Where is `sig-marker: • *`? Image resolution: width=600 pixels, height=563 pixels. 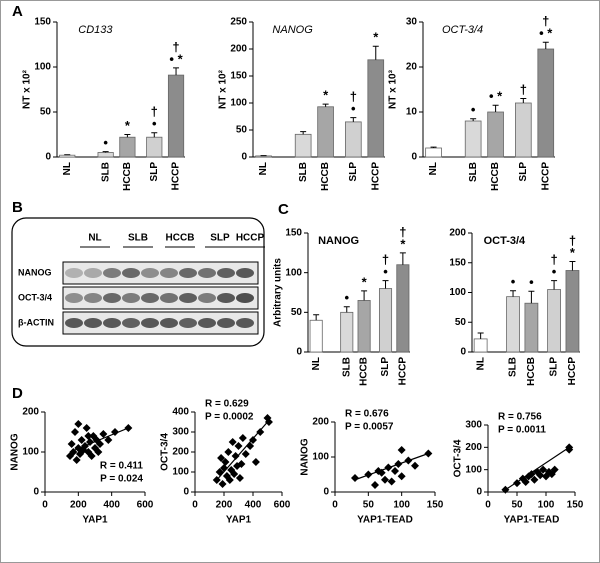 sig-marker: • * is located at coordinates (496, 96).